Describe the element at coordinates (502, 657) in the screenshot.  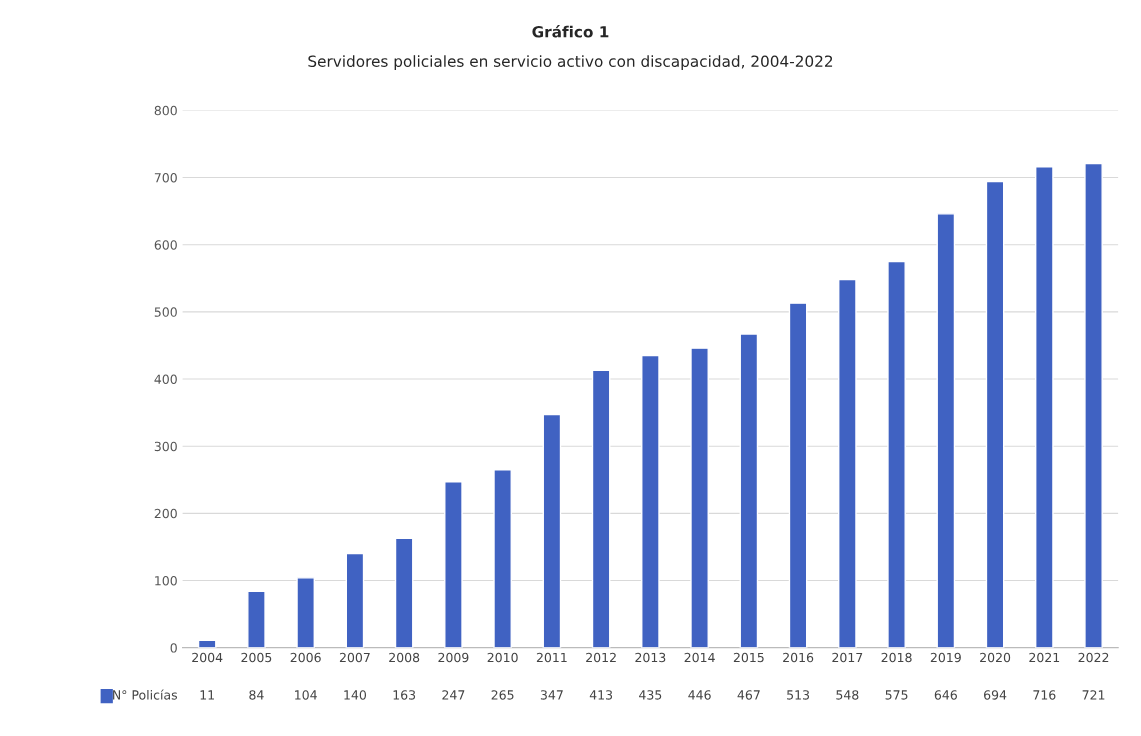
I see `x-tick-label: 2010` at that location.